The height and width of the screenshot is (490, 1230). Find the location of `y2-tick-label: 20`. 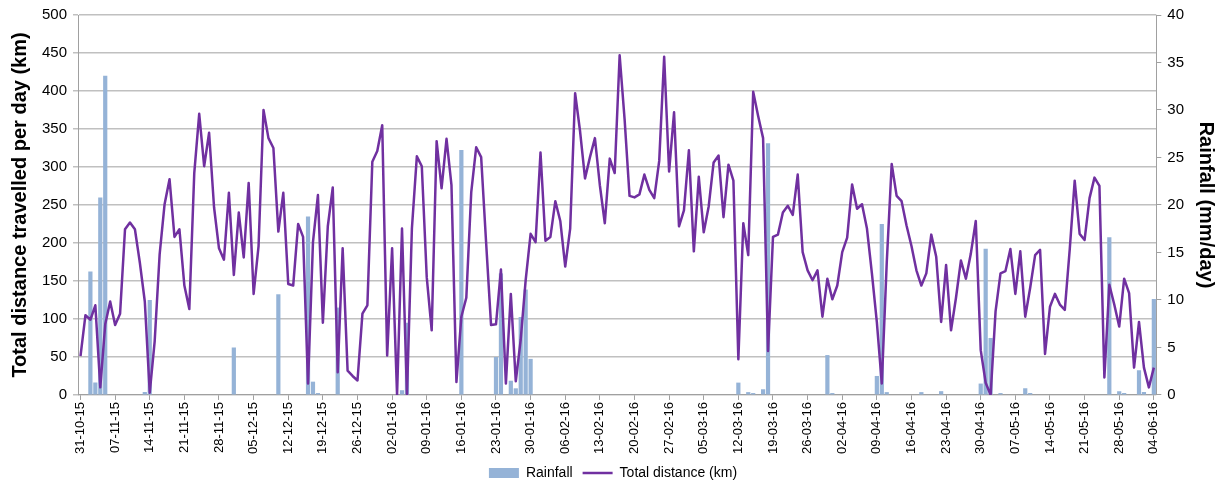

y2-tick-label: 20 is located at coordinates (1175, 204).